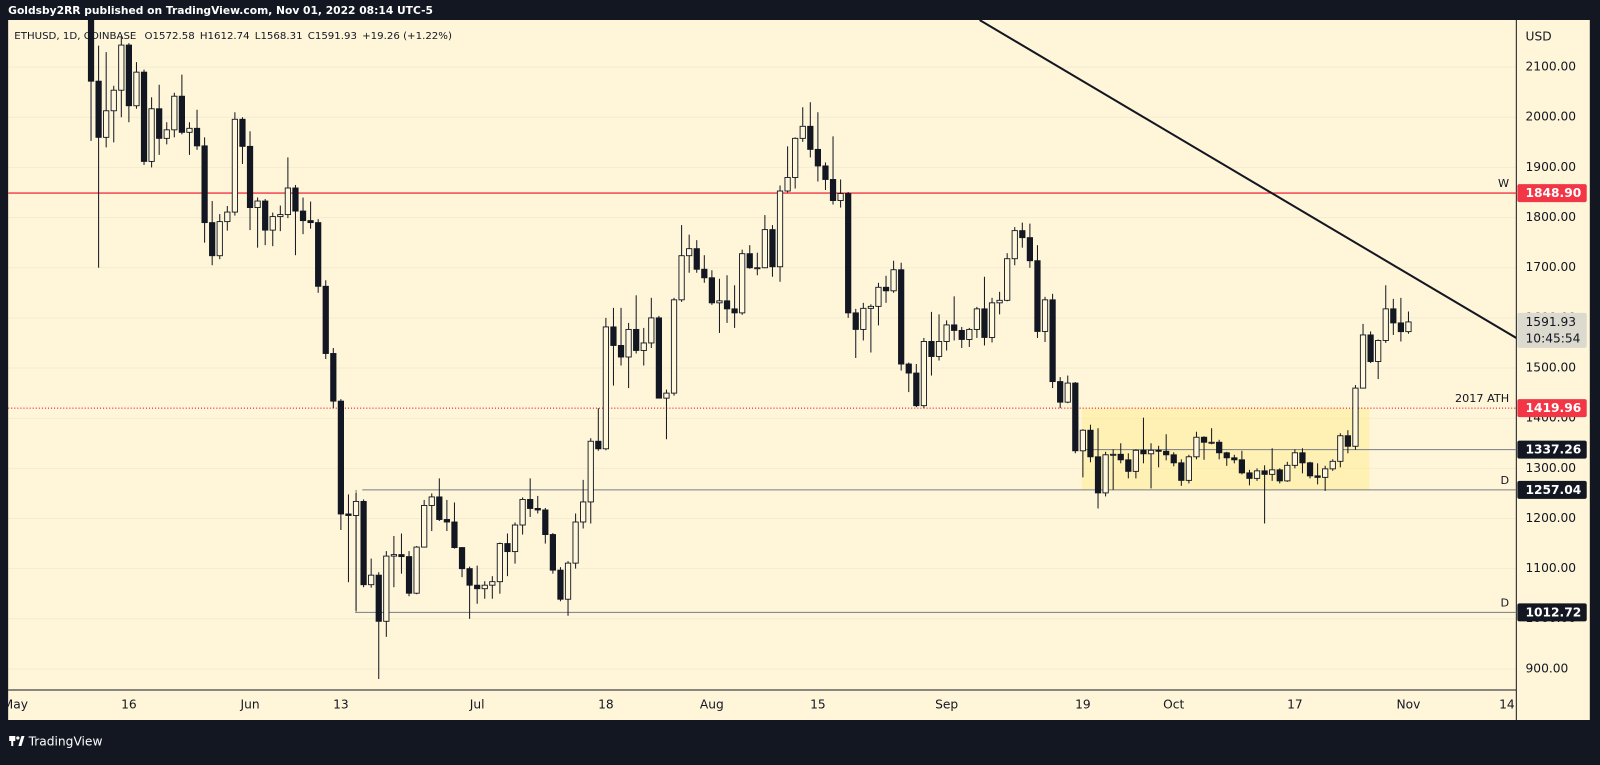 This screenshot has height=765, width=1600. What do you see at coordinates (1083, 705) in the screenshot?
I see `x-tick-label: 19` at bounding box center [1083, 705].